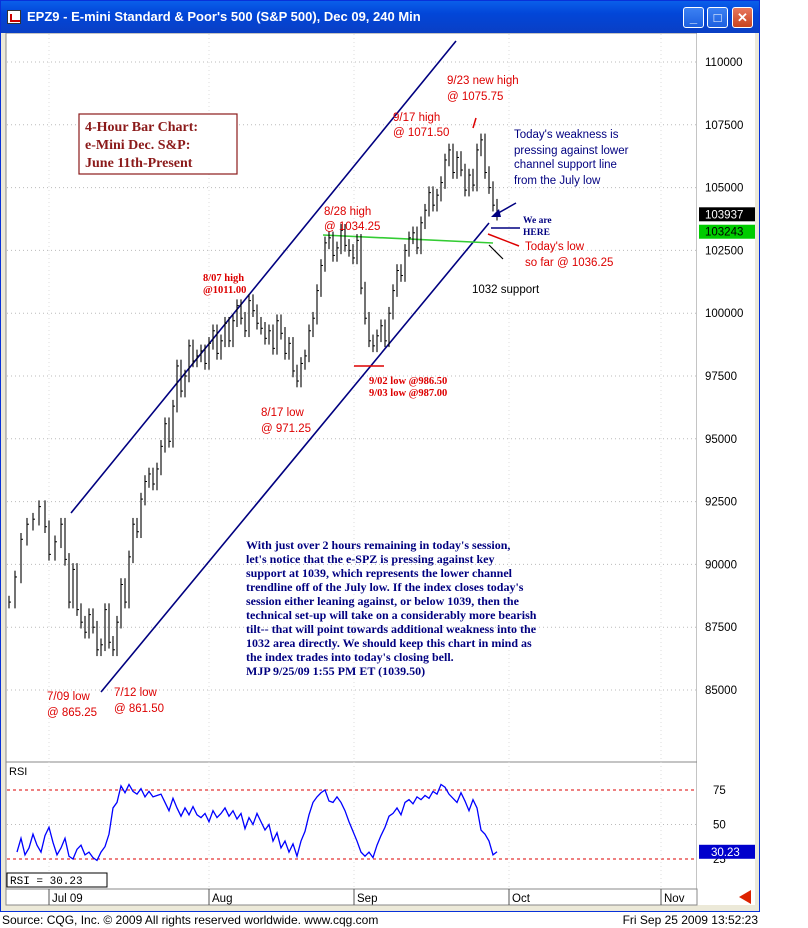 This screenshot has height=928, width=808. I want to click on x-tick-label: Sep, so click(367, 899).